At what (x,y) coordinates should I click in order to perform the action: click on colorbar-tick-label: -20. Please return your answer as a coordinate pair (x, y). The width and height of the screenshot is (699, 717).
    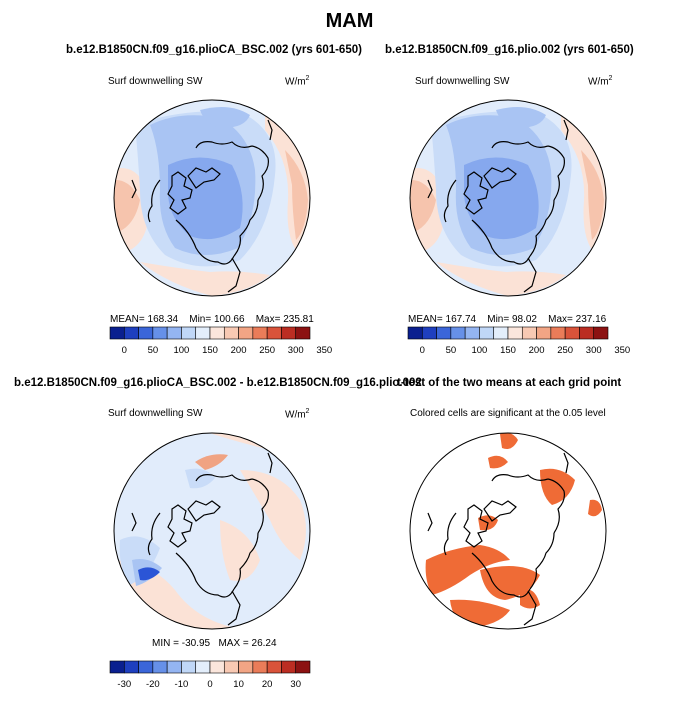
    Looking at the image, I should click on (153, 684).